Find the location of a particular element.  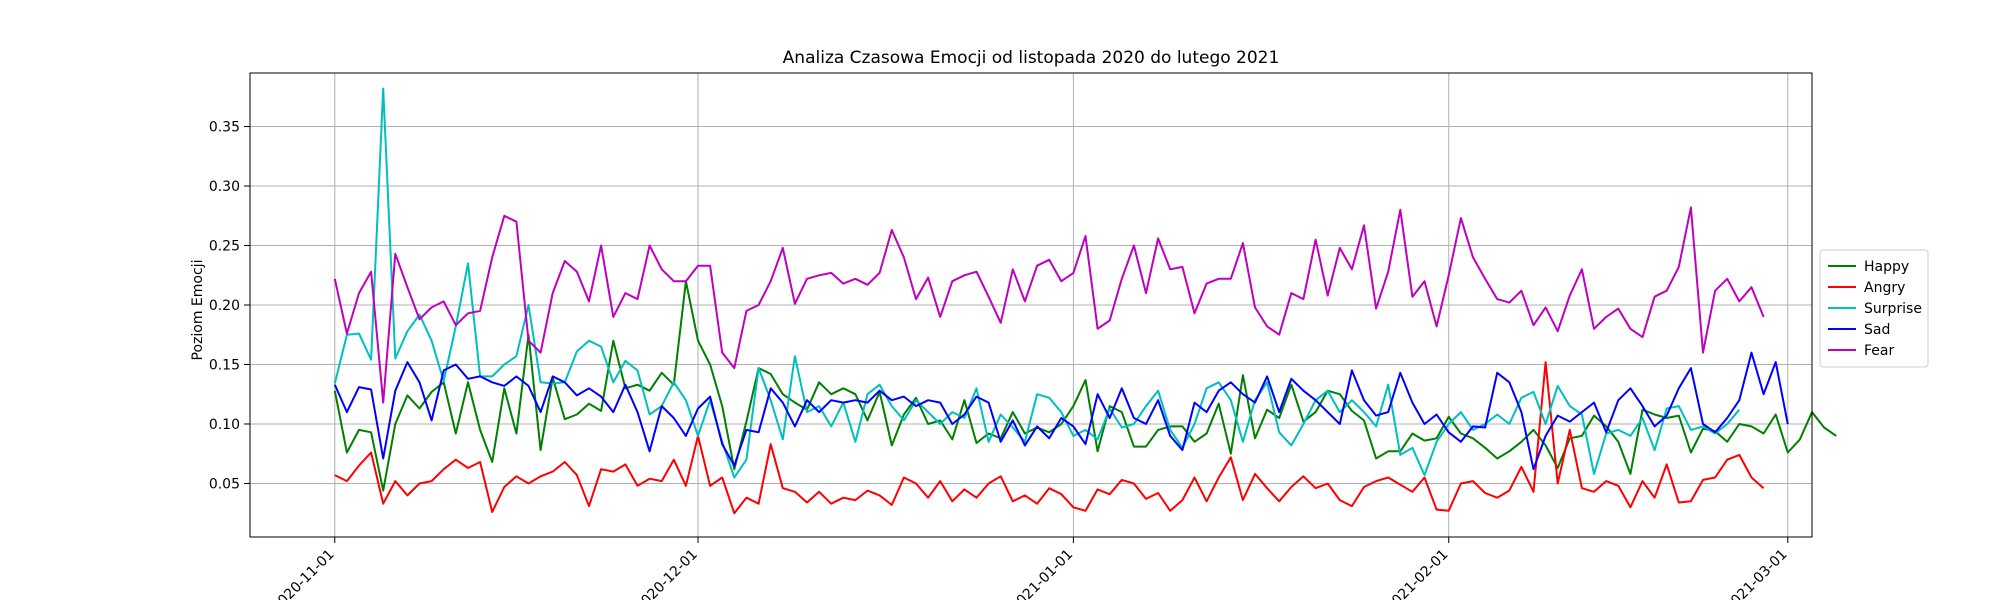

x-tick-label: 2020-12-01 is located at coordinates (666, 573).